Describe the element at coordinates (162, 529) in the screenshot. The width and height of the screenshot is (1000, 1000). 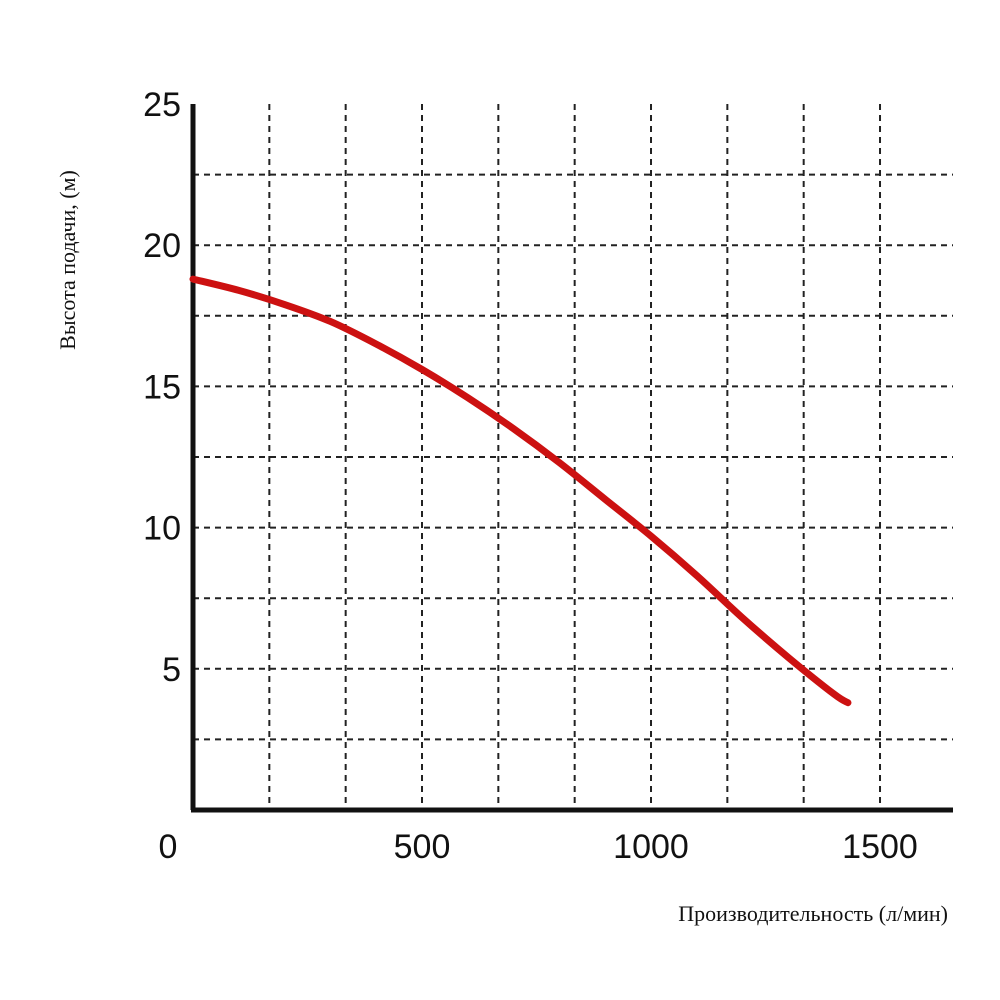
I see `y-tick-label: 10` at that location.